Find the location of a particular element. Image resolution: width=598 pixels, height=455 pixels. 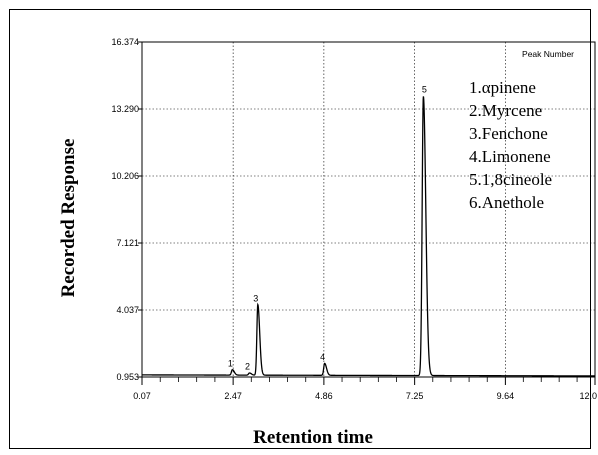

legend-entry: 6.Anethole is located at coordinates (506, 202).